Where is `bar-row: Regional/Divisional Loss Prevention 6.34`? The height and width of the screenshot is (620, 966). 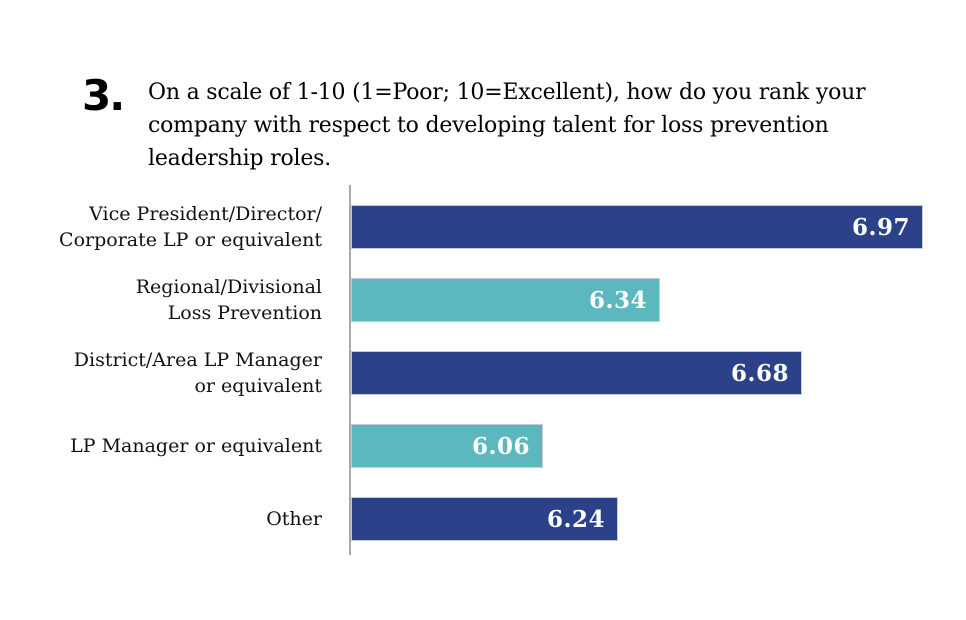
bar-row: Regional/Divisional Loss Prevention 6.34 is located at coordinates (483, 300).